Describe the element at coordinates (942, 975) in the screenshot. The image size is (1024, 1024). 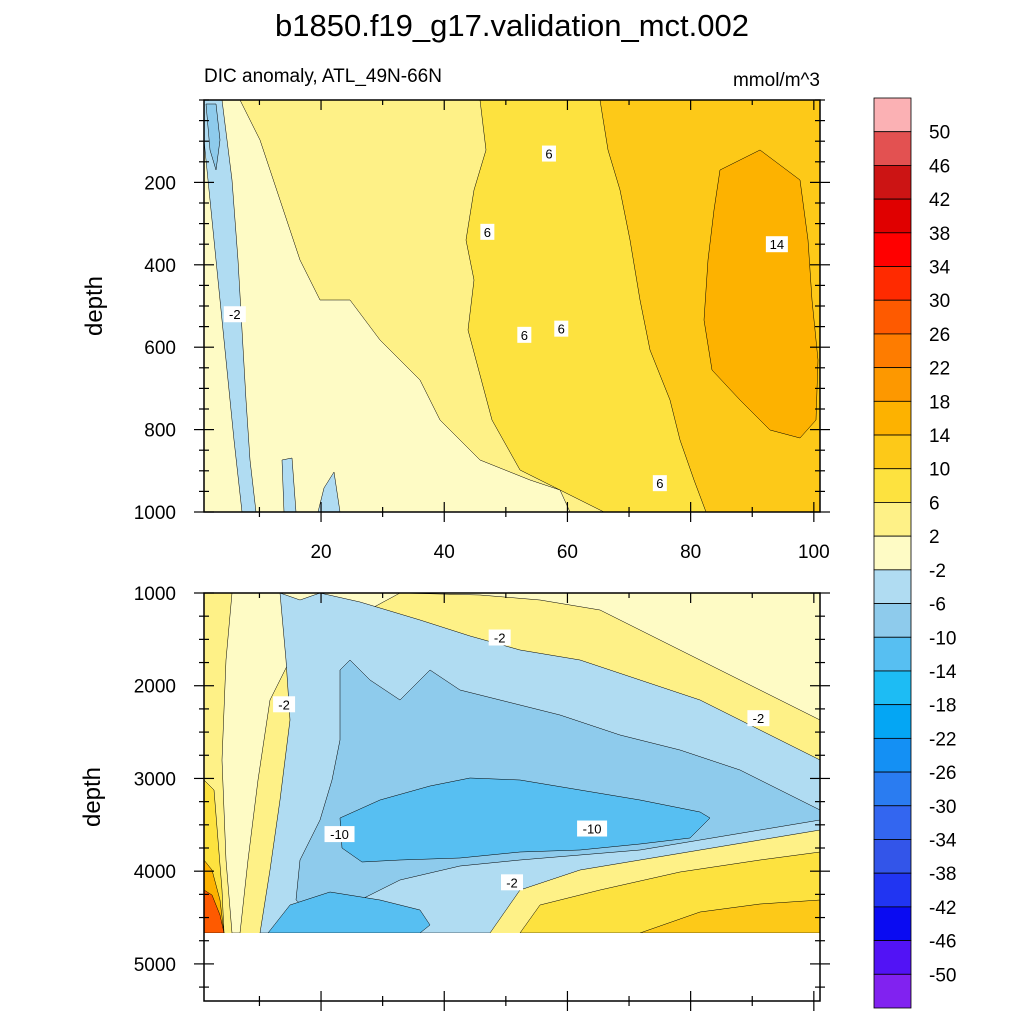
I see `colorbar-label: -50` at that location.